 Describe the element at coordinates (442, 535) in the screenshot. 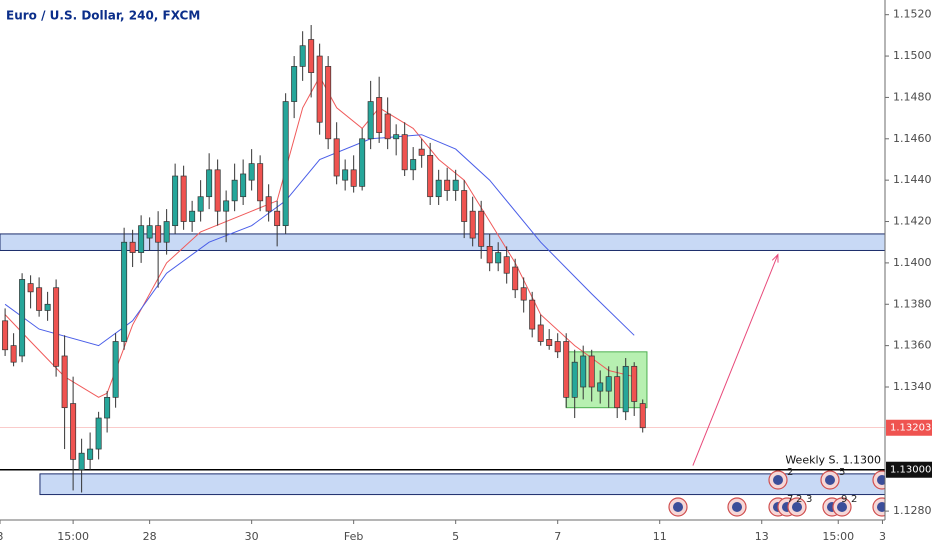

I see `x-axis-bg` at that location.